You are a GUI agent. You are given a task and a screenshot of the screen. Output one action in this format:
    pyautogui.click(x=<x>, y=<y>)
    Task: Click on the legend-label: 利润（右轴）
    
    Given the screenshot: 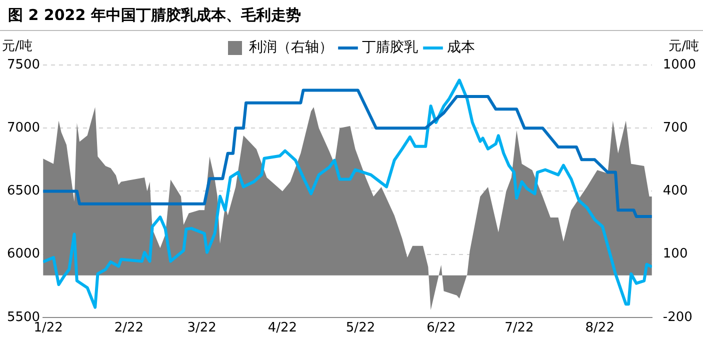 What is the action you would take?
    pyautogui.click(x=291, y=48)
    